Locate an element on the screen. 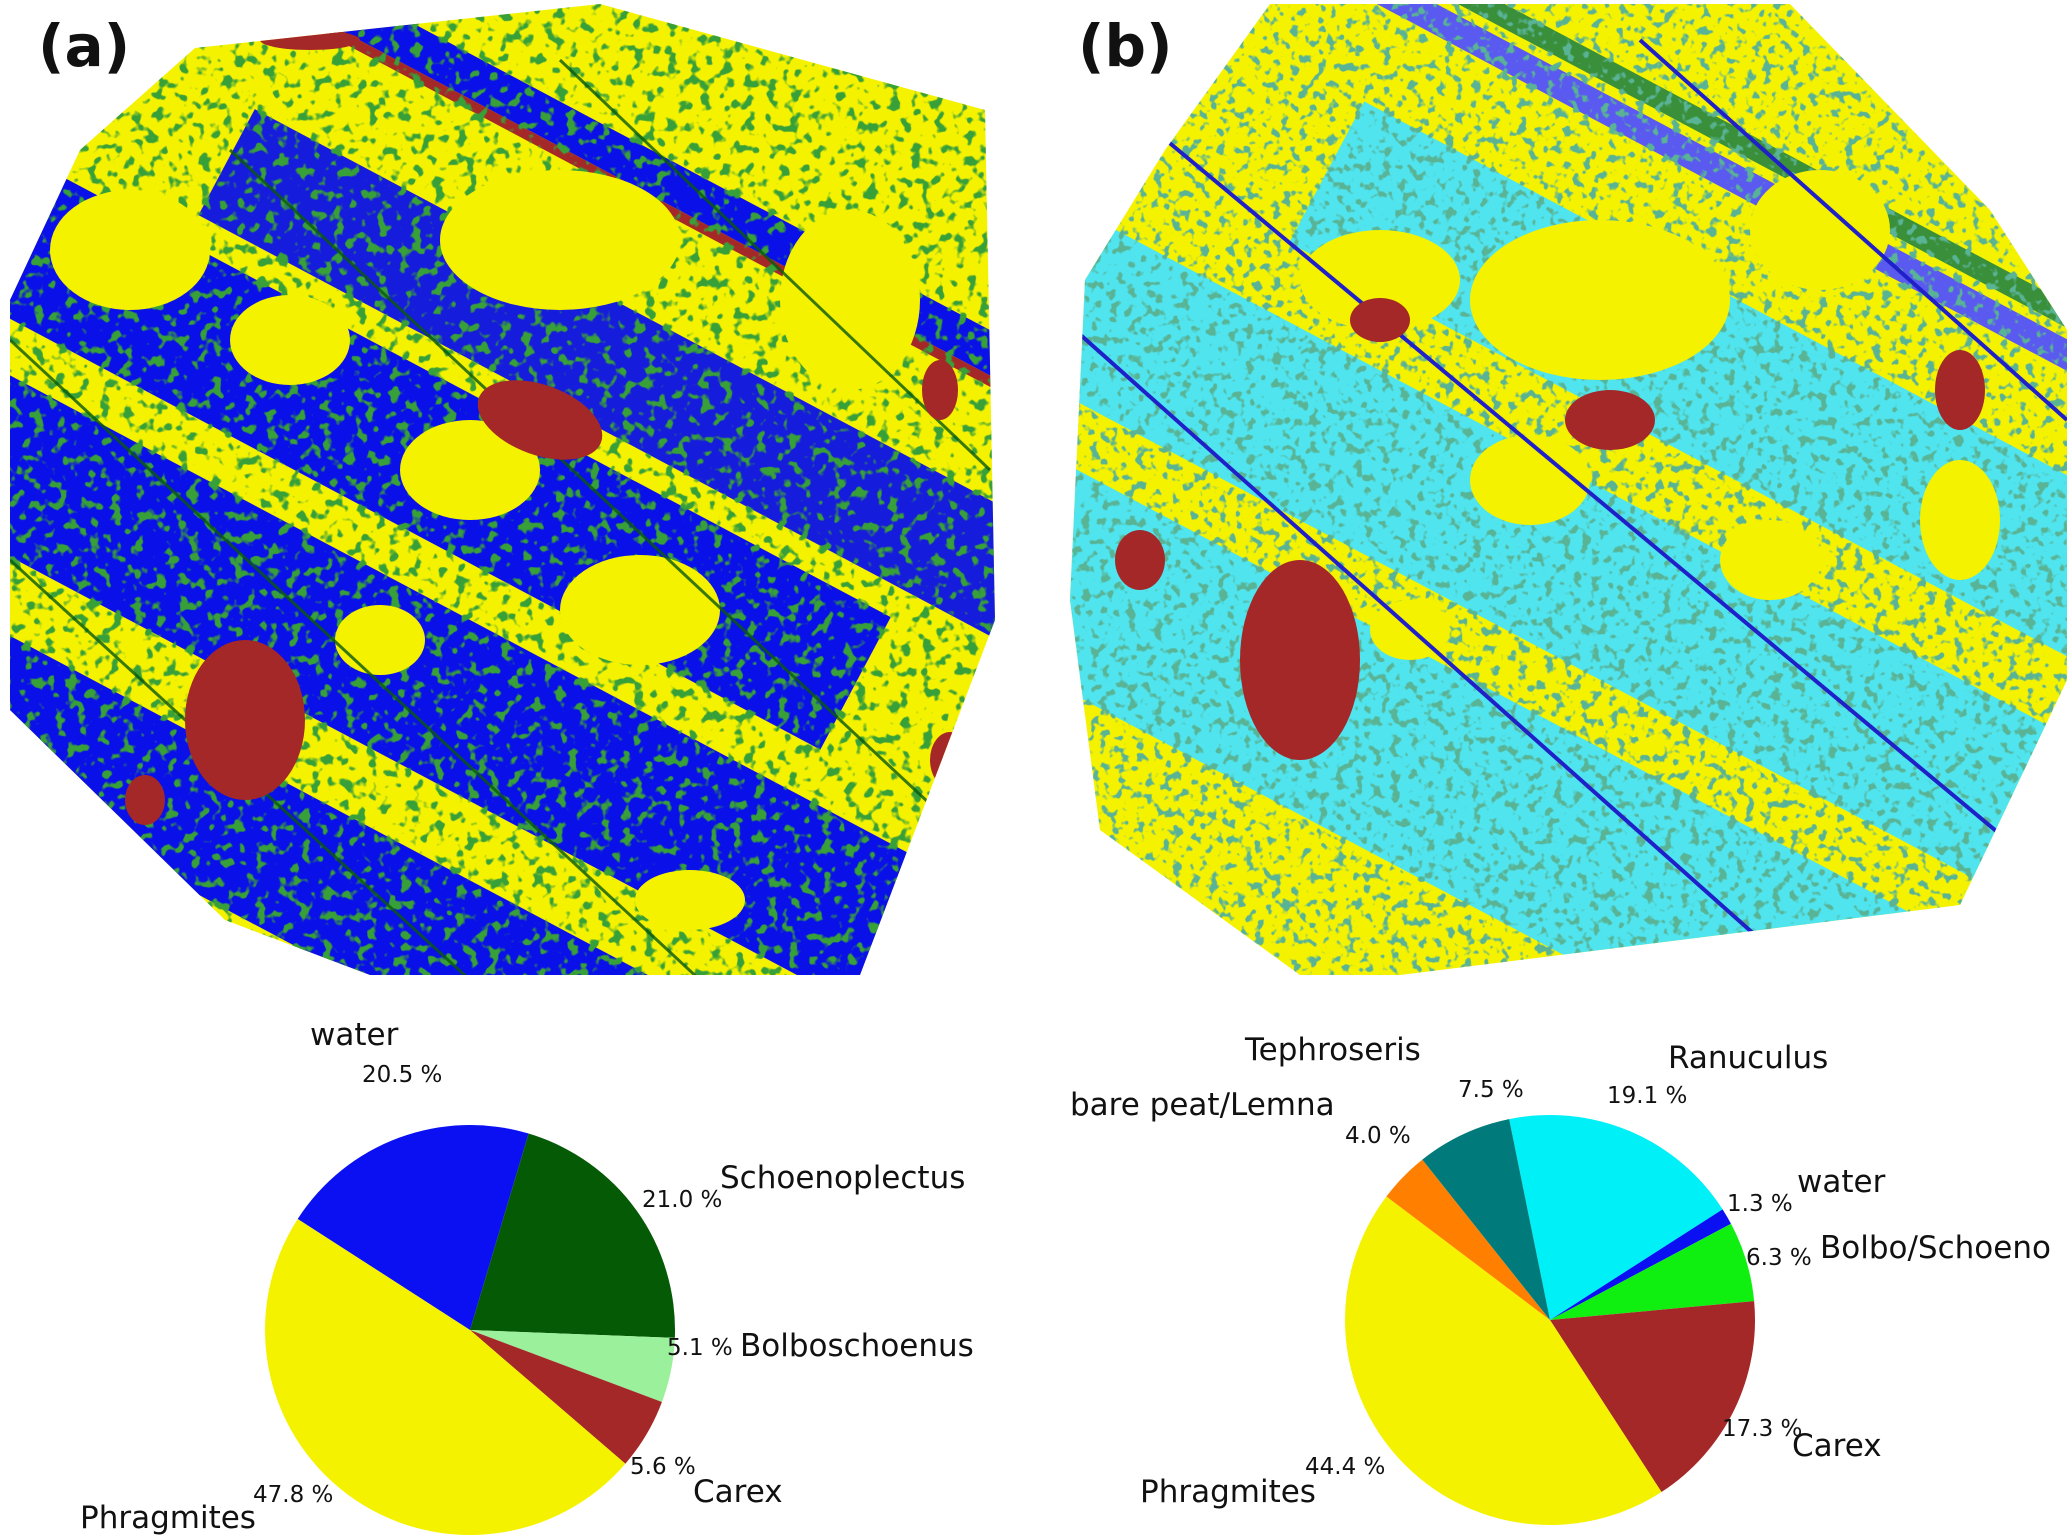 The image size is (2067, 1539). percent-label: 5.1 % is located at coordinates (700, 1348).